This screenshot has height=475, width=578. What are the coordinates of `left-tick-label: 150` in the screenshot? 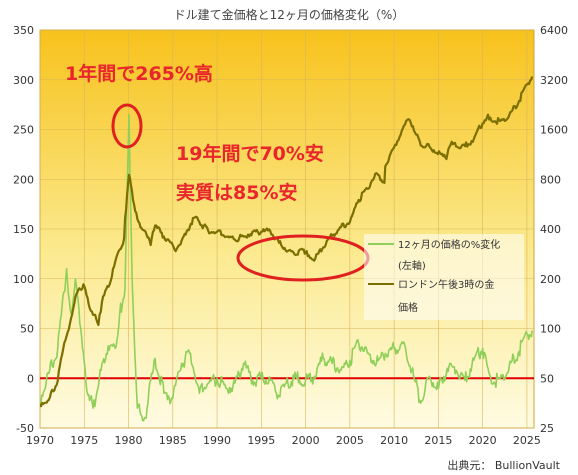 It's located at (23, 229).